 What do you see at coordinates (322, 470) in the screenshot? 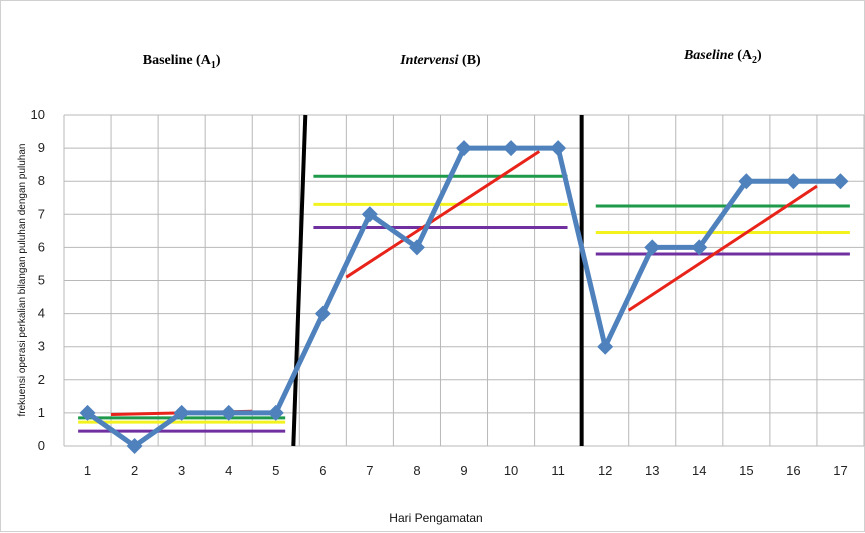
I see `x-tick-label: 6` at bounding box center [322, 470].